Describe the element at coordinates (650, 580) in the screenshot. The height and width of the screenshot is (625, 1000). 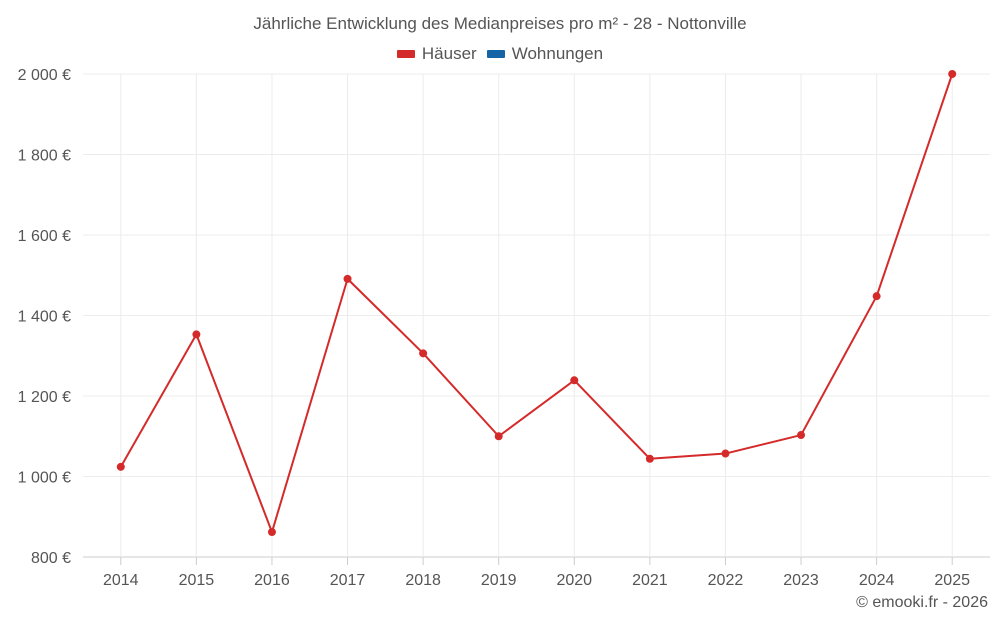
I see `x-tick-label: 2021` at that location.